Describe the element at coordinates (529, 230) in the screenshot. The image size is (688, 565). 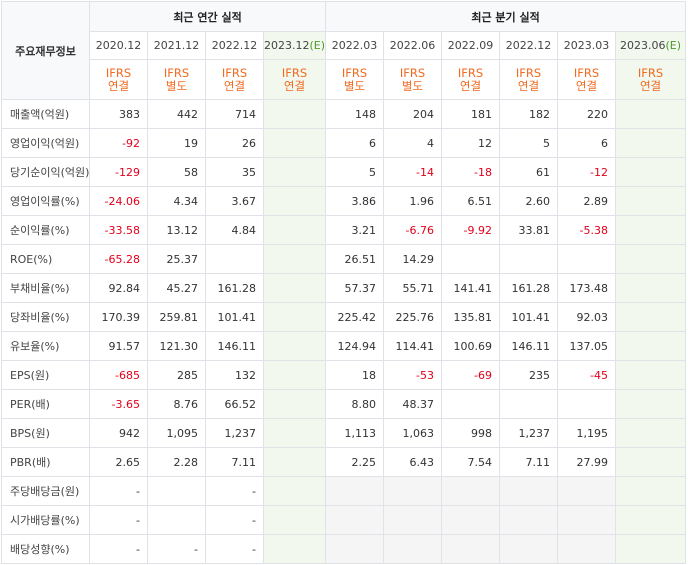
I see `table-cell: 33.81` at that location.